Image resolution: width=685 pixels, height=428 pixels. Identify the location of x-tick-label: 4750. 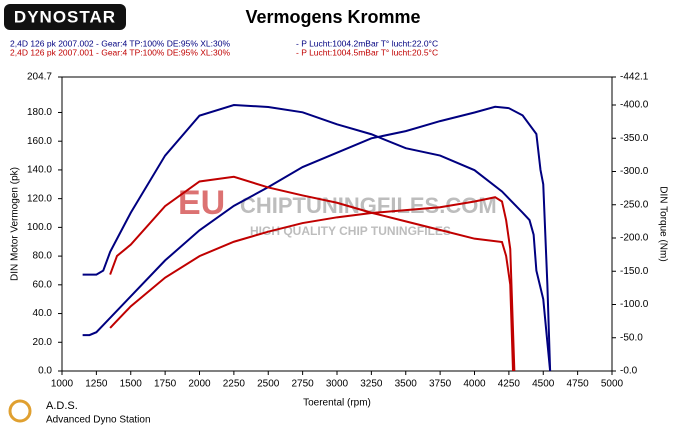
(578, 384).